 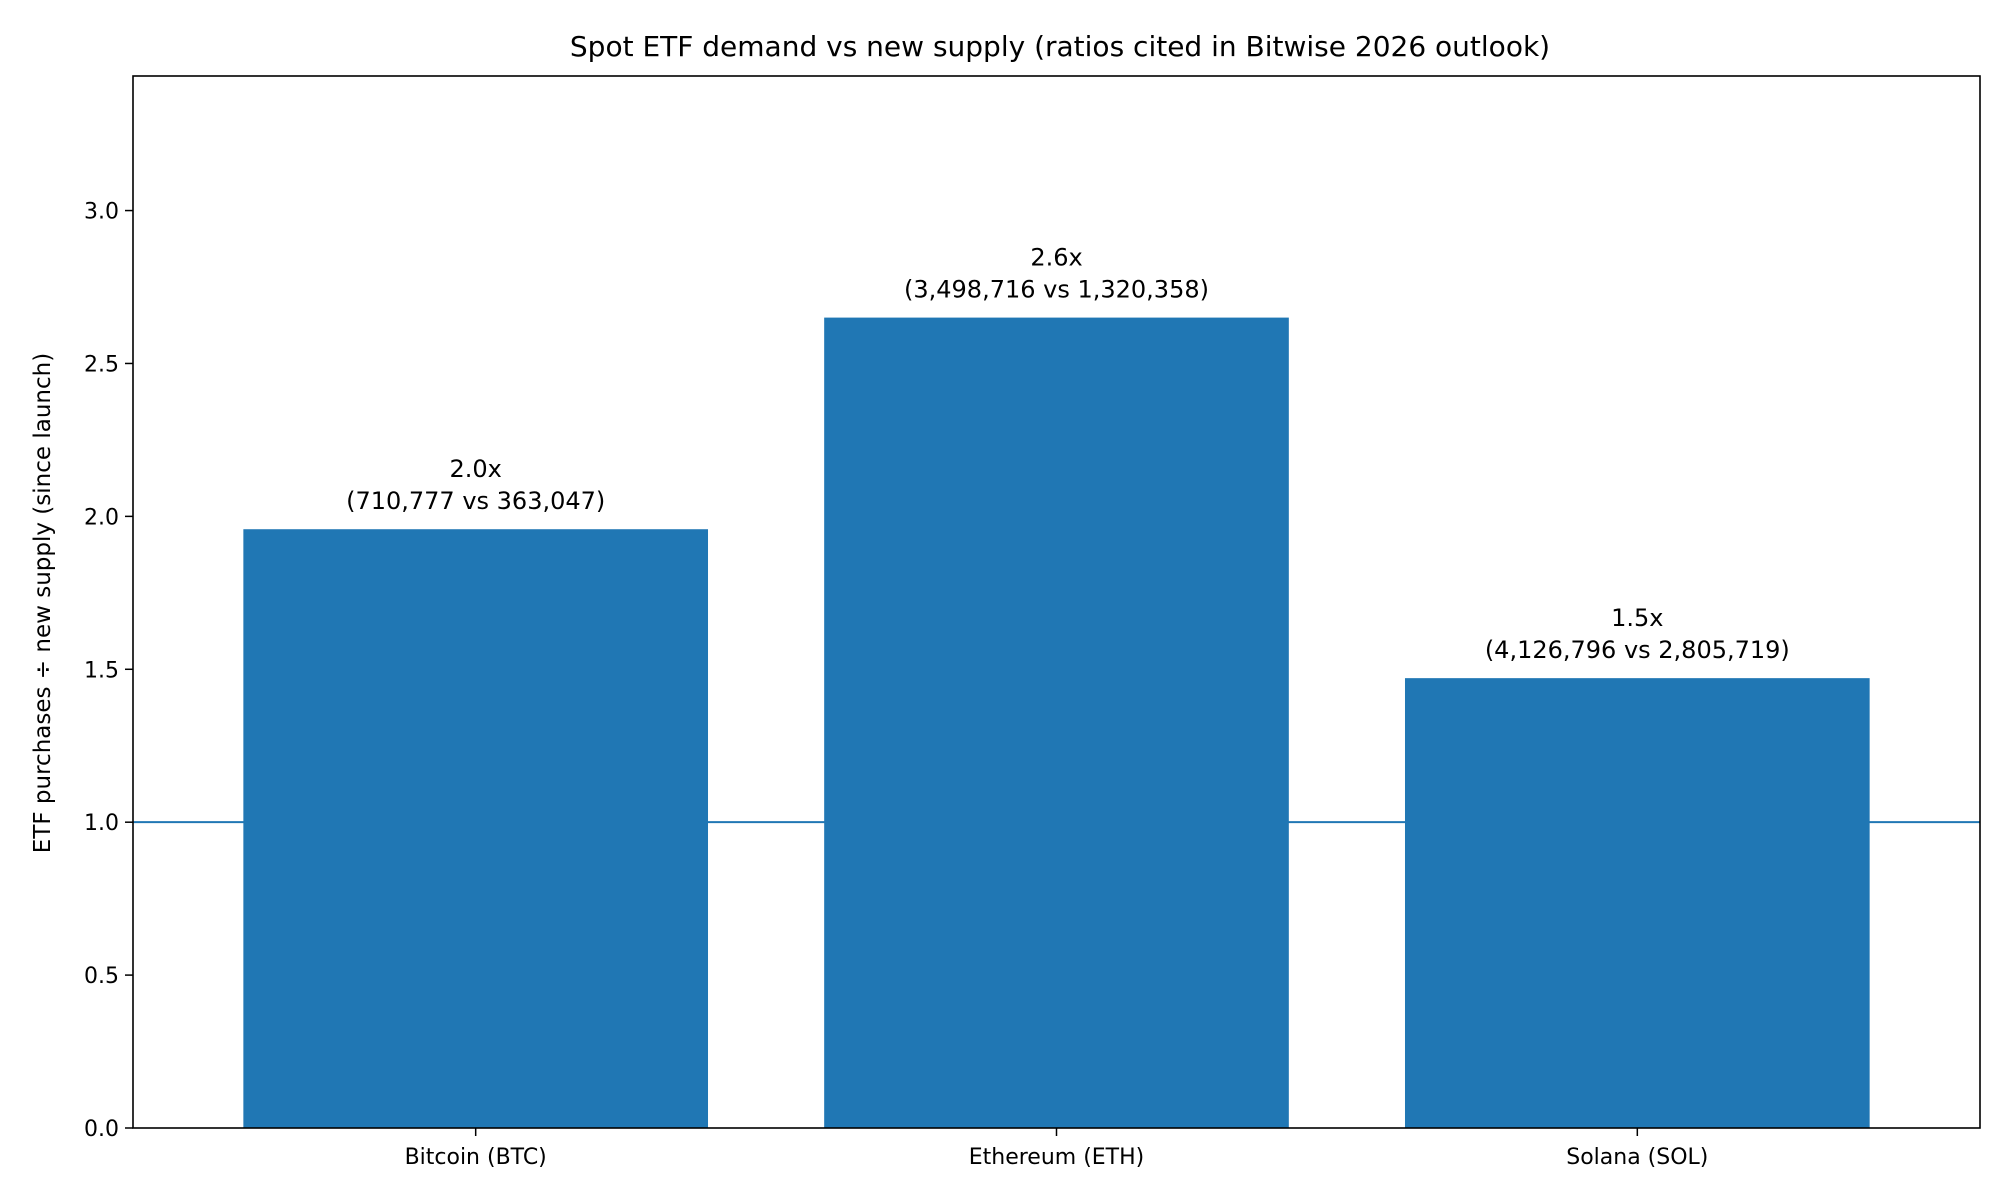 What do you see at coordinates (101, 1129) in the screenshot?
I see `y-tick-label: 0.0` at bounding box center [101, 1129].